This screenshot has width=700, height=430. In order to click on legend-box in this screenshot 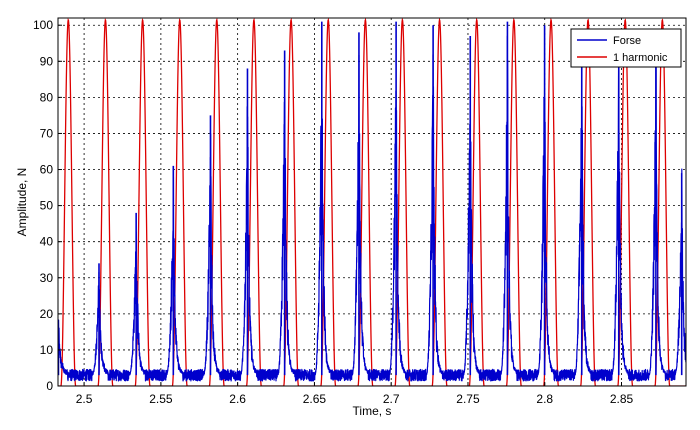, I will do `click(626, 48)`.